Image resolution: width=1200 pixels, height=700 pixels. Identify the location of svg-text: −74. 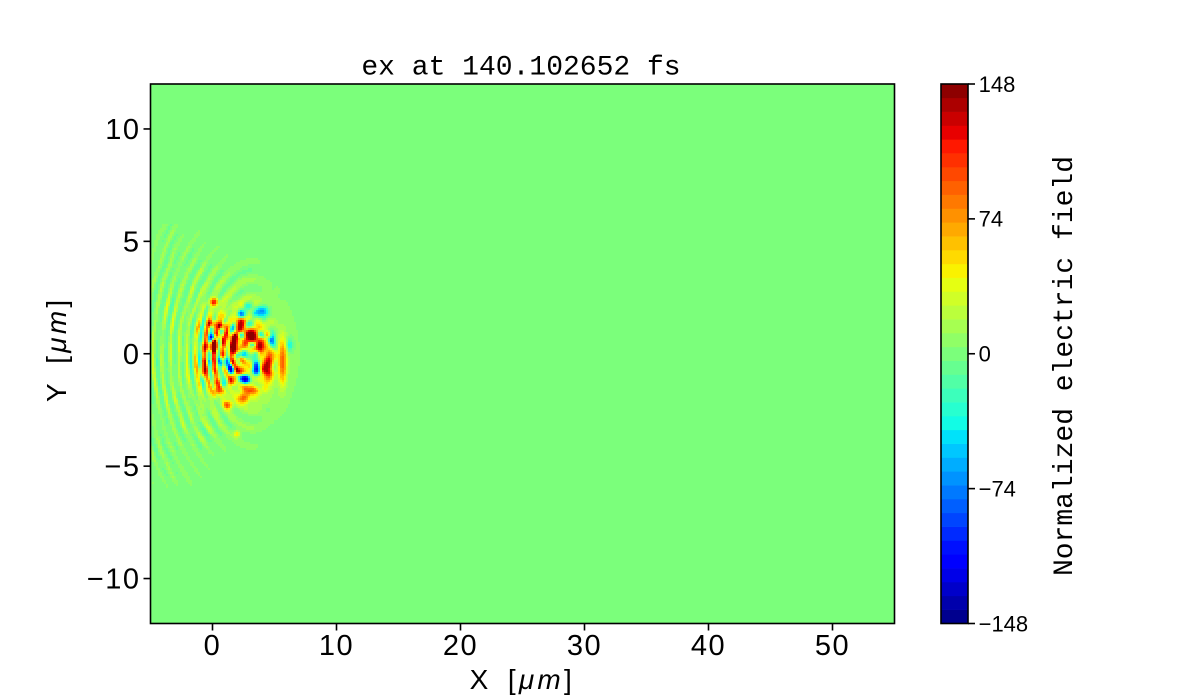
(997, 488).